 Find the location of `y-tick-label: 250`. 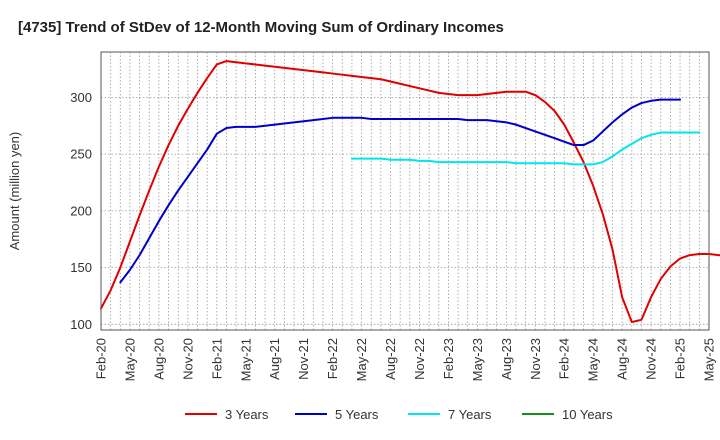

y-tick-label: 250 is located at coordinates (81, 154).